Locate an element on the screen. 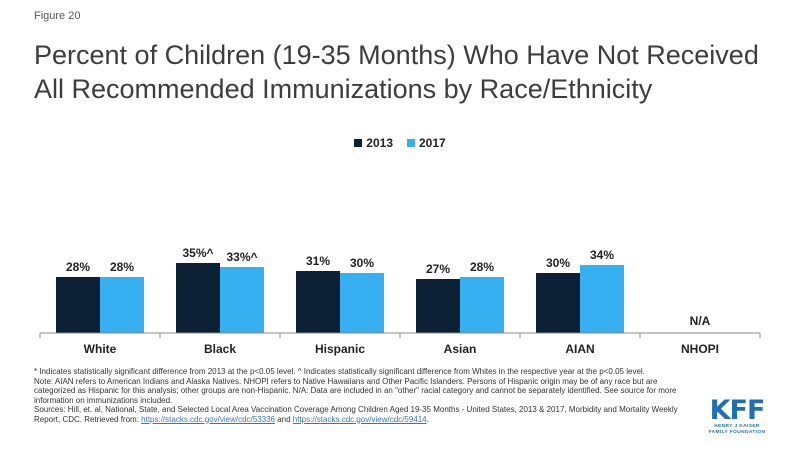 This screenshot has width=800, height=450. category-label-white: White is located at coordinates (100, 349).